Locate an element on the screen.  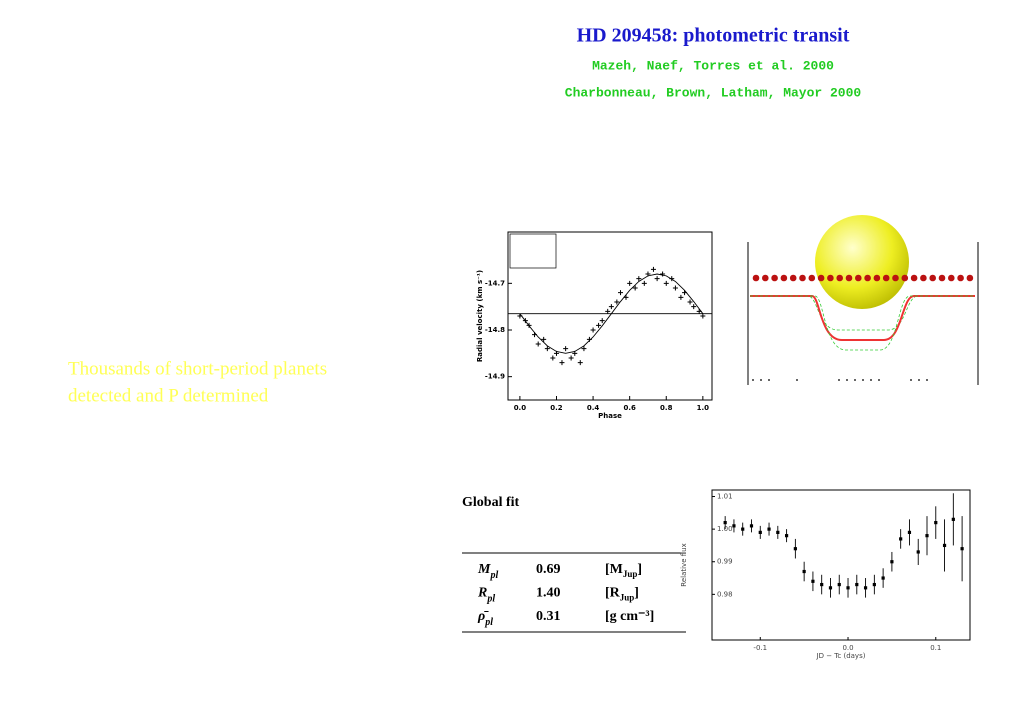
x-tick-label: 0.2 is located at coordinates (556, 408).